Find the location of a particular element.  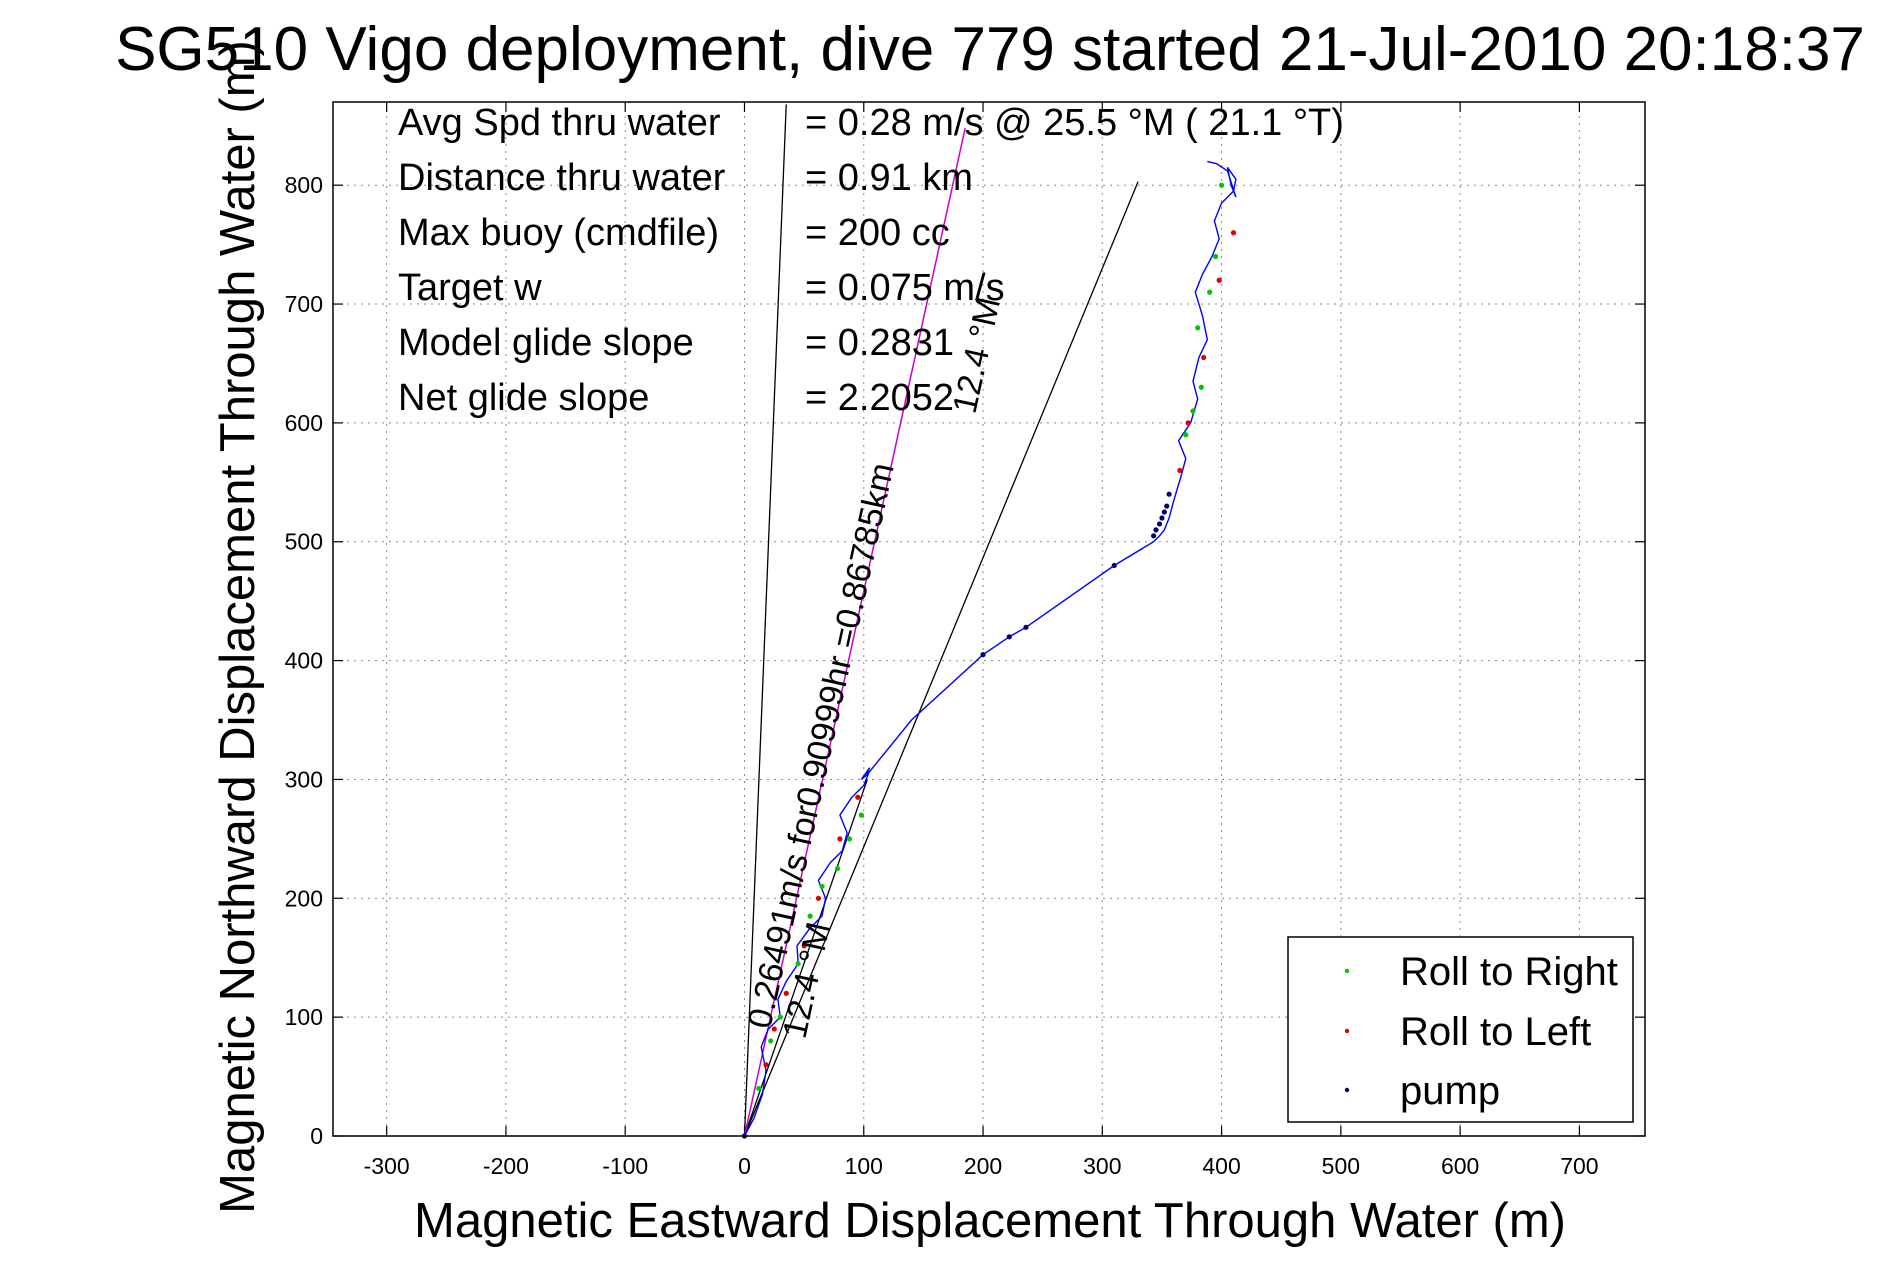

info-label-net-glide: Net glide slope is located at coordinates (523, 398).